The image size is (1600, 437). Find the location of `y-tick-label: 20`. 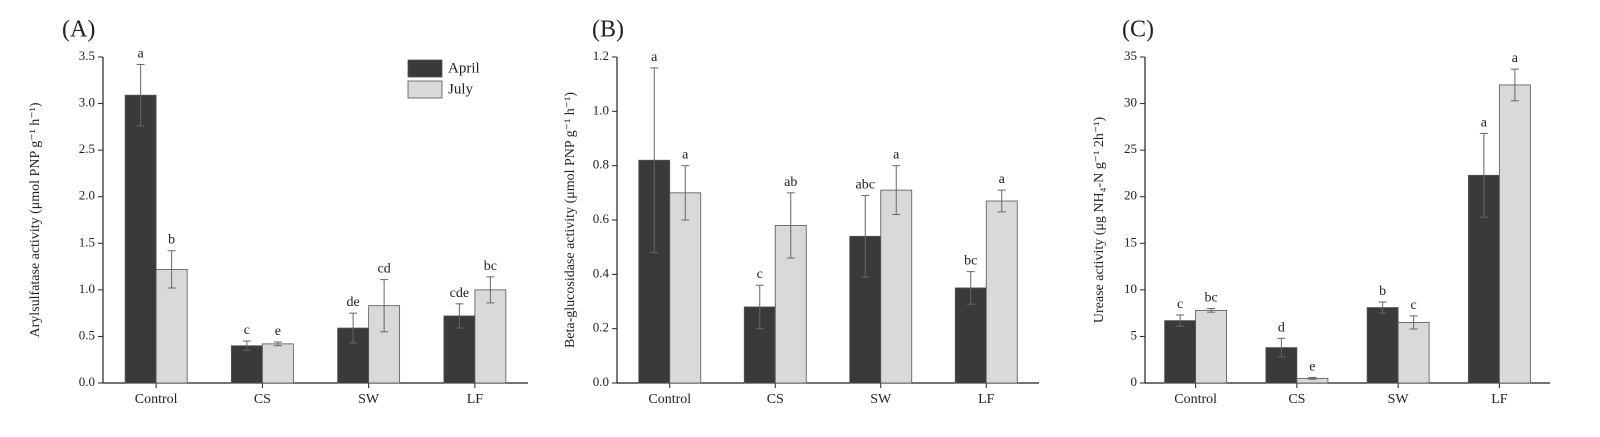

y-tick-label: 20 is located at coordinates (1130, 195).